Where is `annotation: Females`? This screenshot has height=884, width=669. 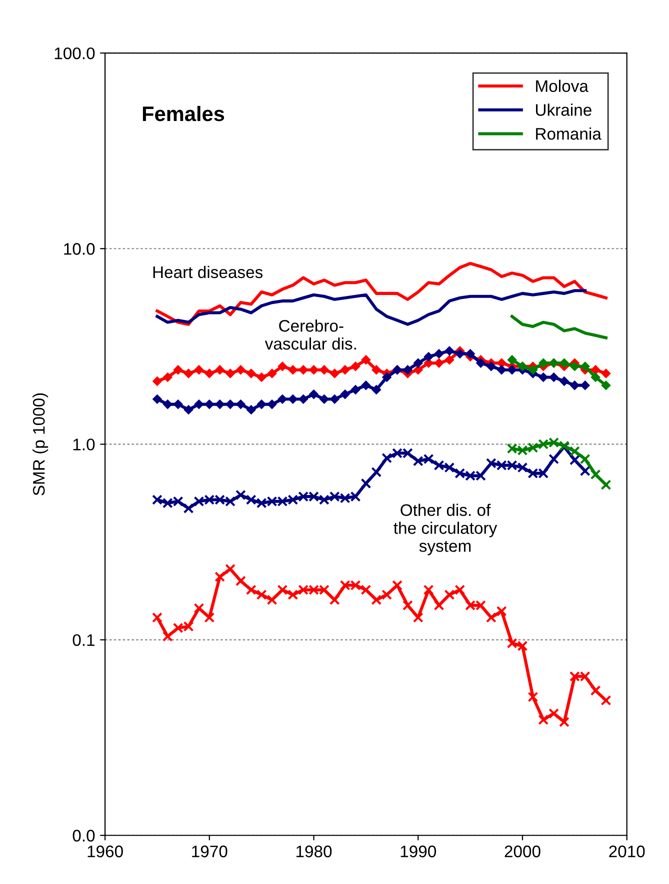
annotation: Females is located at coordinates (183, 114).